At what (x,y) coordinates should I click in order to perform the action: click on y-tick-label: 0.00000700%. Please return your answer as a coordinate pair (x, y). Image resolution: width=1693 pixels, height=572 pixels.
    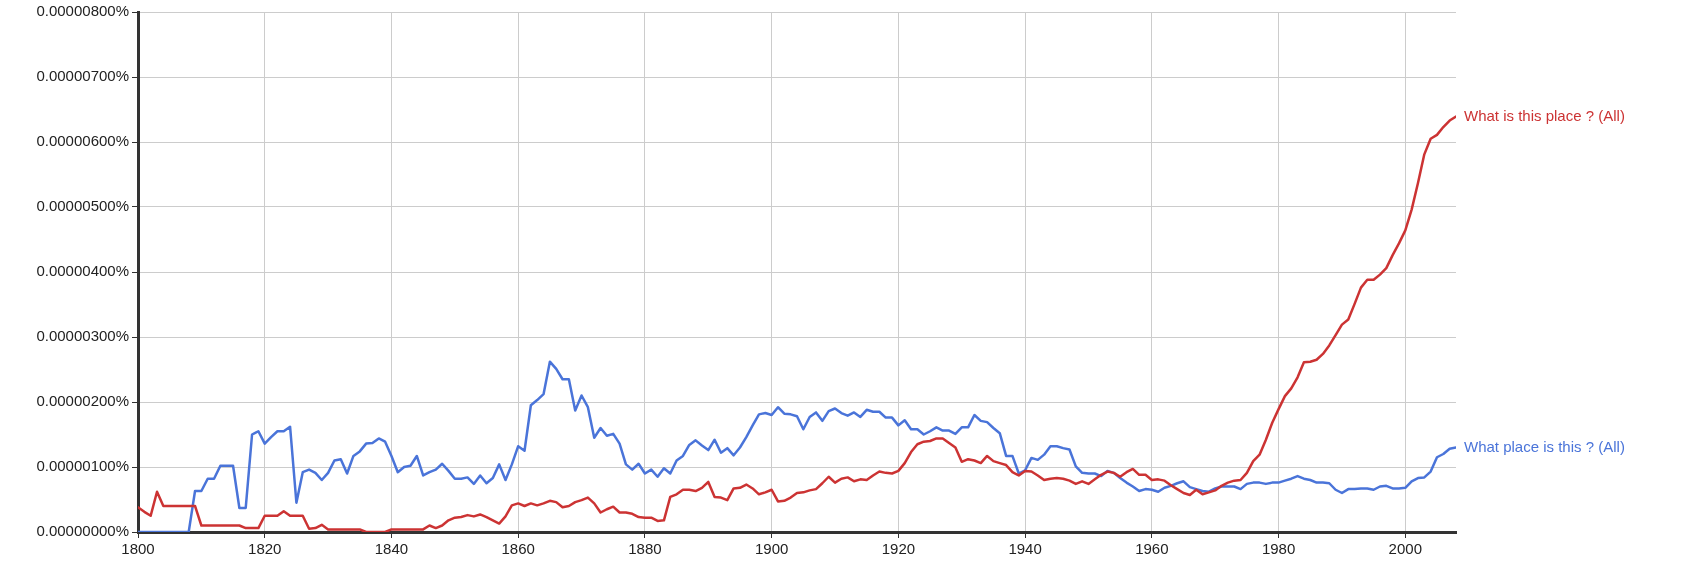
    Looking at the image, I should click on (82, 76).